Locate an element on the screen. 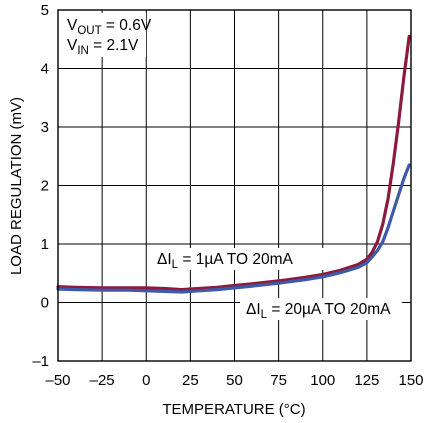  x-tick-label: 75 is located at coordinates (278, 380).